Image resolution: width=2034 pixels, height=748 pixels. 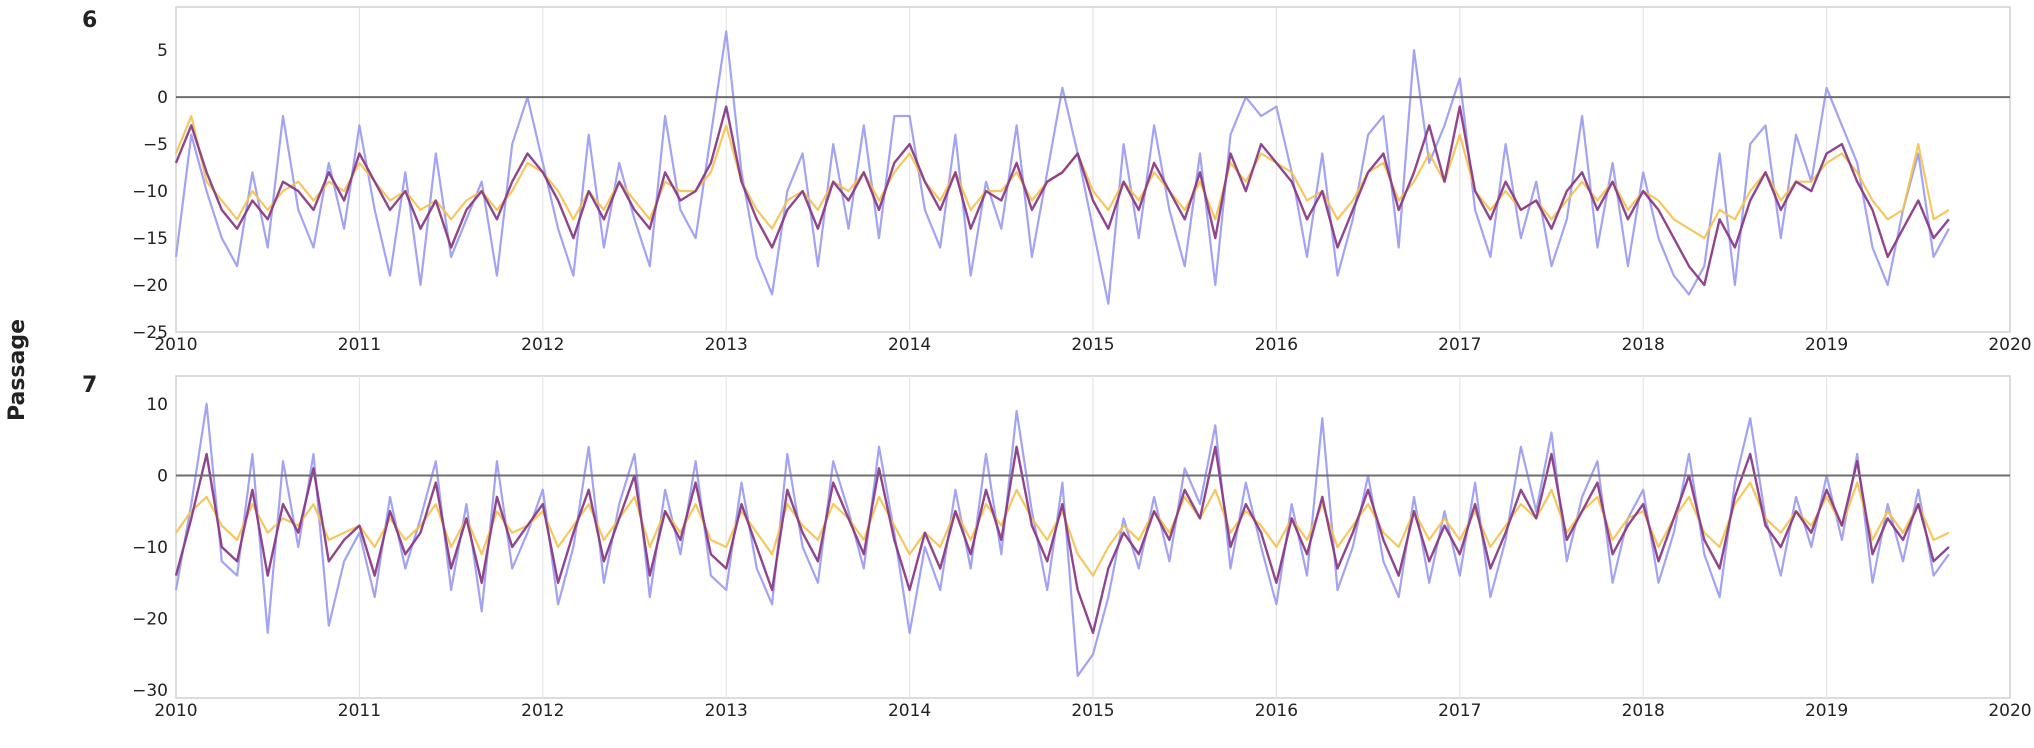 What do you see at coordinates (155, 145) in the screenshot?
I see `y-tick-label: −5` at bounding box center [155, 145].